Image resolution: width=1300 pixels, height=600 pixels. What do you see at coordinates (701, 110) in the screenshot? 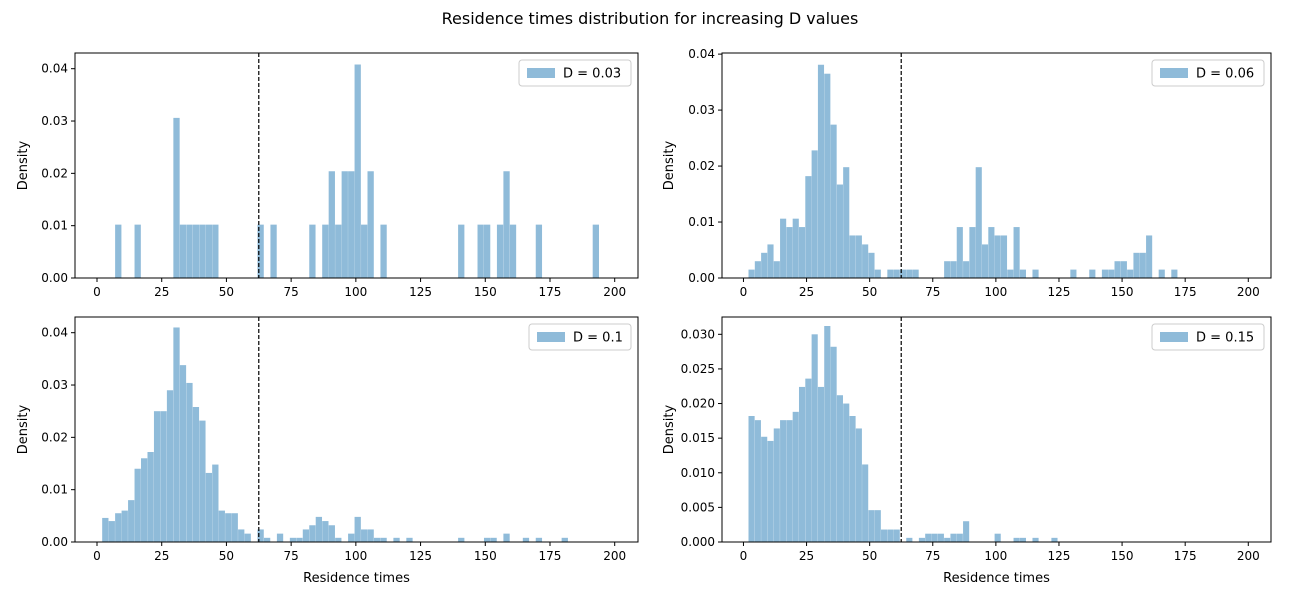
I see `y-tick-label: 0.03` at bounding box center [701, 110].